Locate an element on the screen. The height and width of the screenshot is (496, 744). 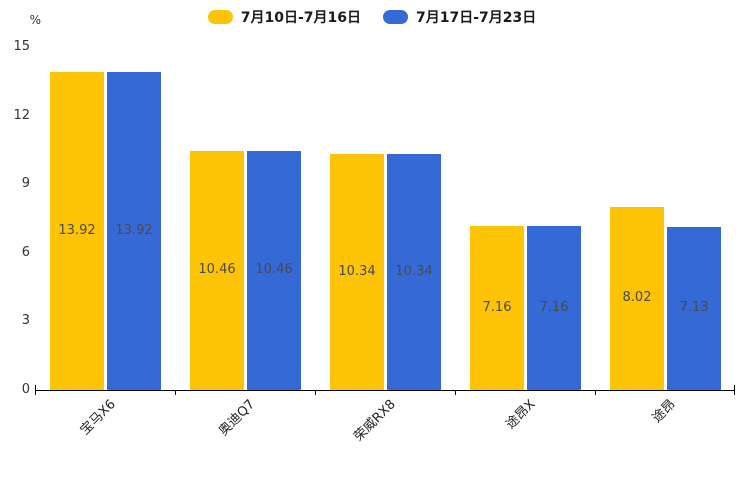
legend-item-1: 7月17日-7月23日 is located at coordinates (459, 17).